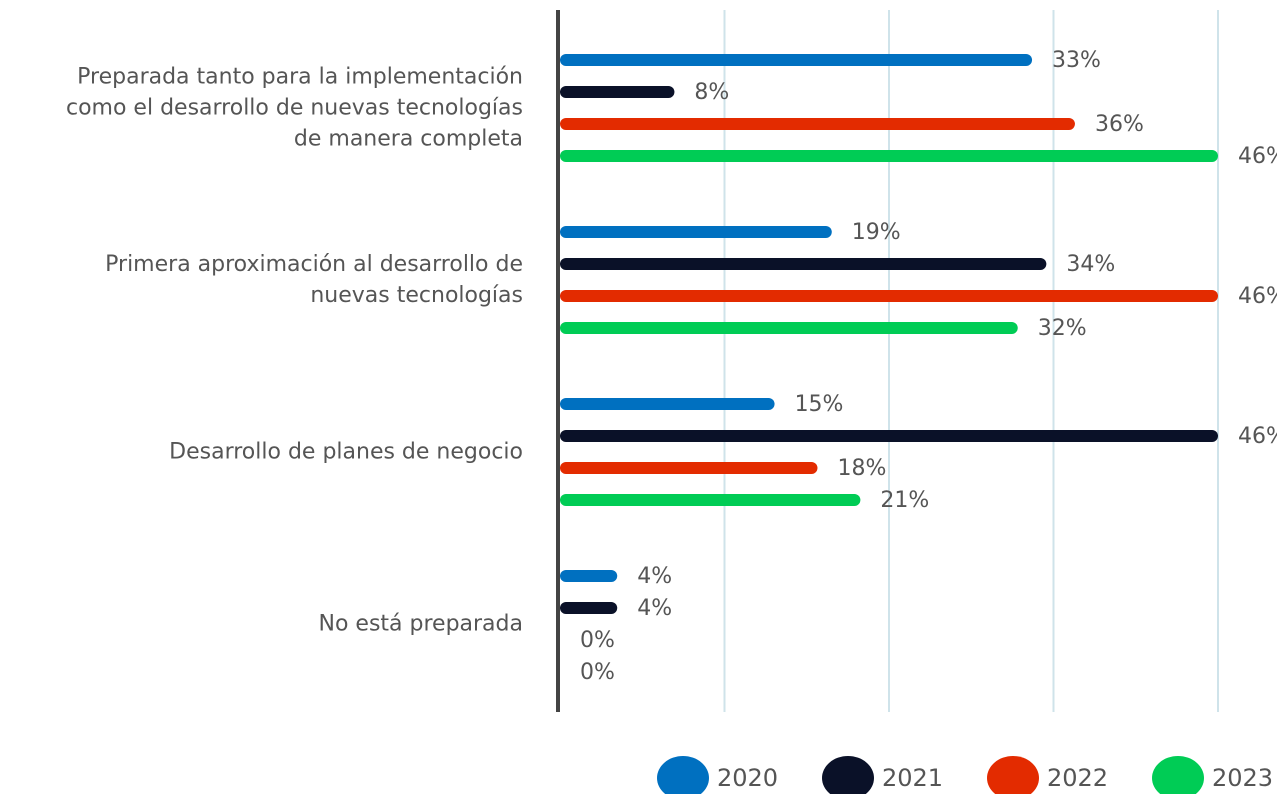  What do you see at coordinates (1062, 328) in the screenshot?
I see `value-label: 32%` at bounding box center [1062, 328].